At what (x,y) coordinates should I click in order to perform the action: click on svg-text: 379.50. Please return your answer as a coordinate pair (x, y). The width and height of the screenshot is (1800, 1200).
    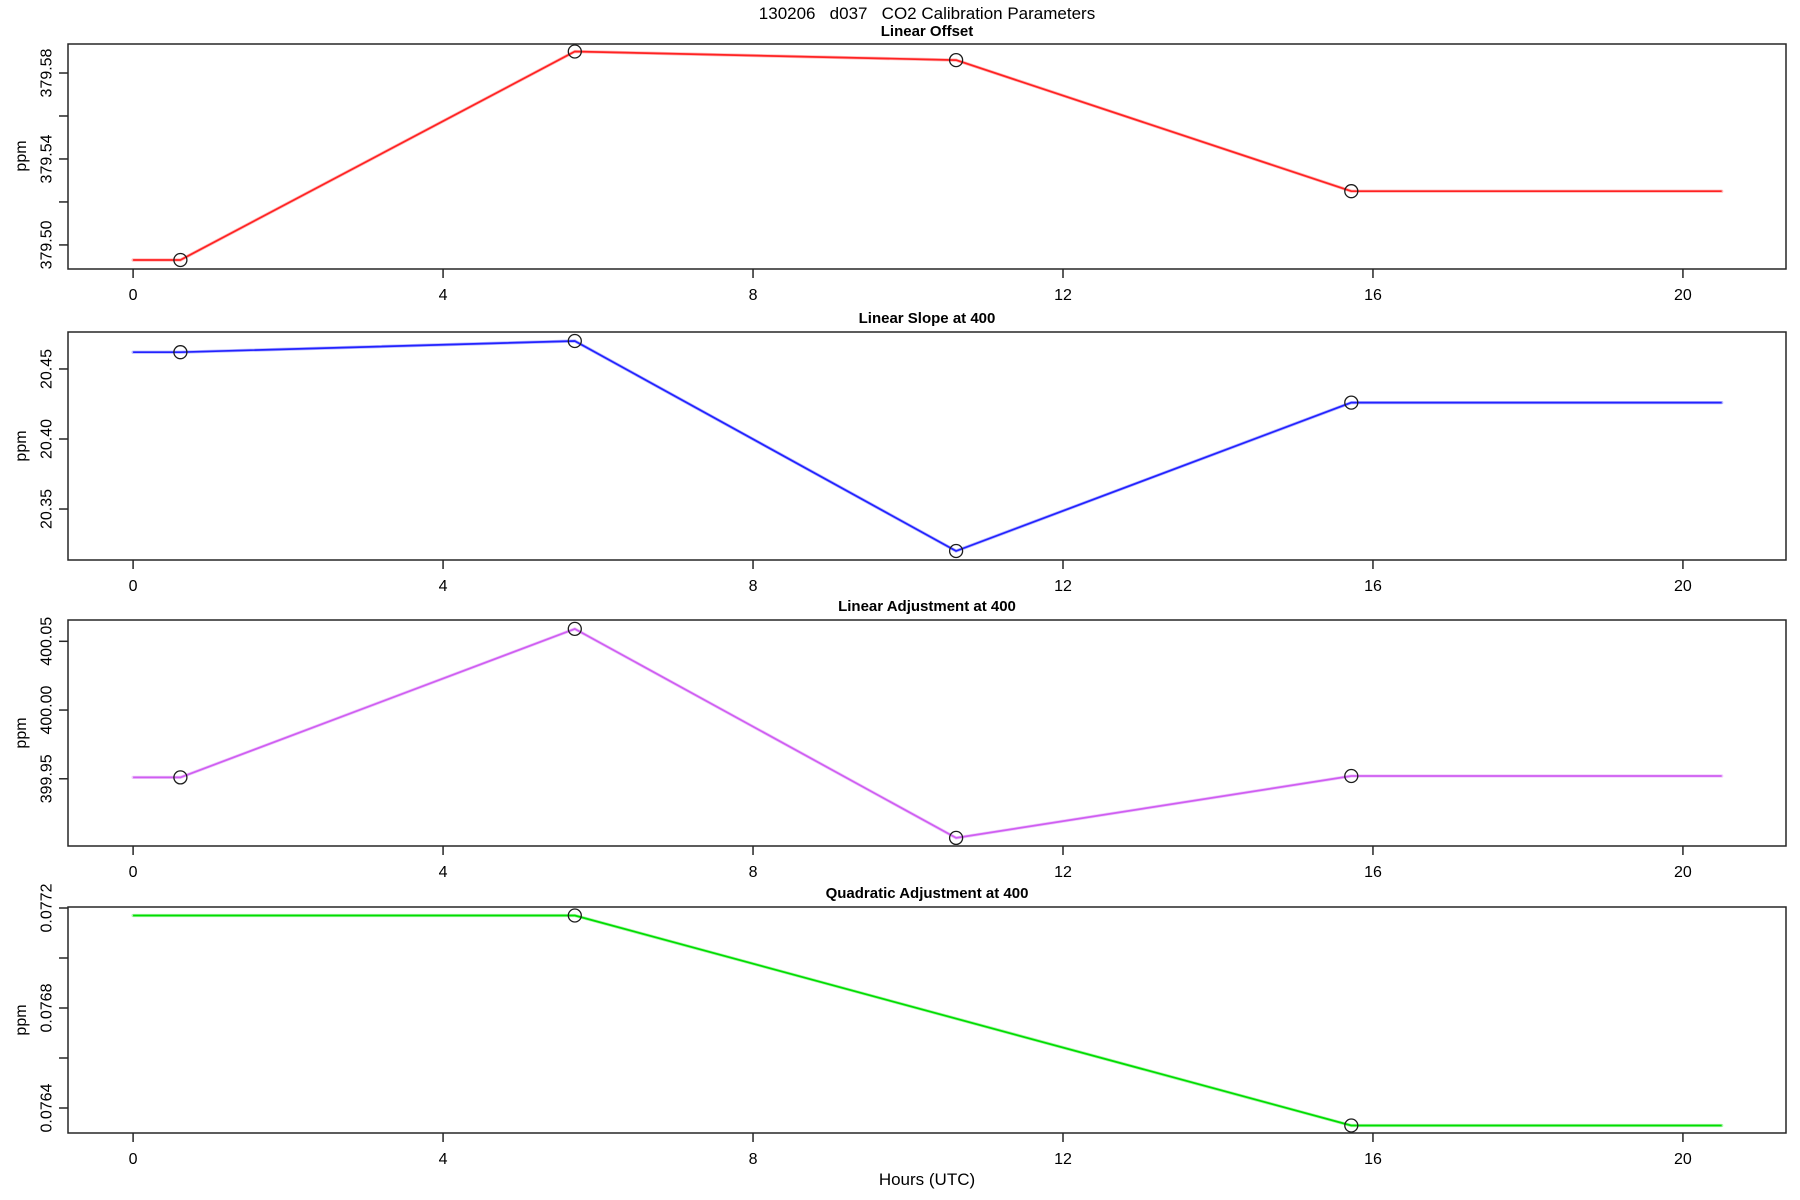
    Looking at the image, I should click on (47, 244).